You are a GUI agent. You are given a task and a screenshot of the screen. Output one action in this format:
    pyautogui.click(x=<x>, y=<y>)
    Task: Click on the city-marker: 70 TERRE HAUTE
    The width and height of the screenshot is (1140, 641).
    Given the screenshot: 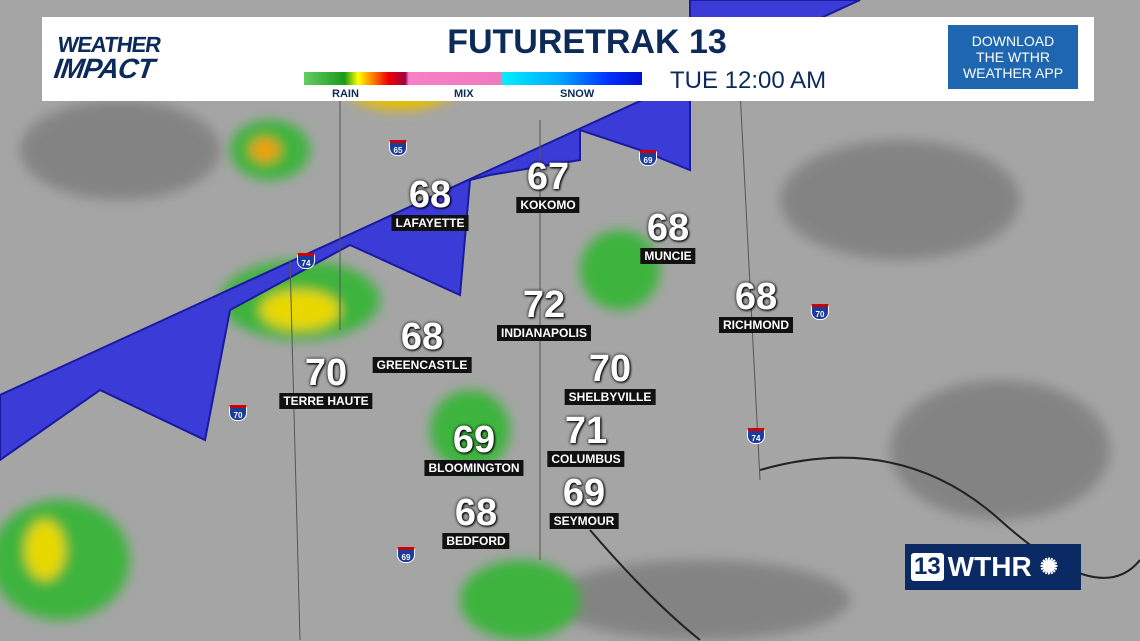 What is the action you would take?
    pyautogui.click(x=326, y=381)
    